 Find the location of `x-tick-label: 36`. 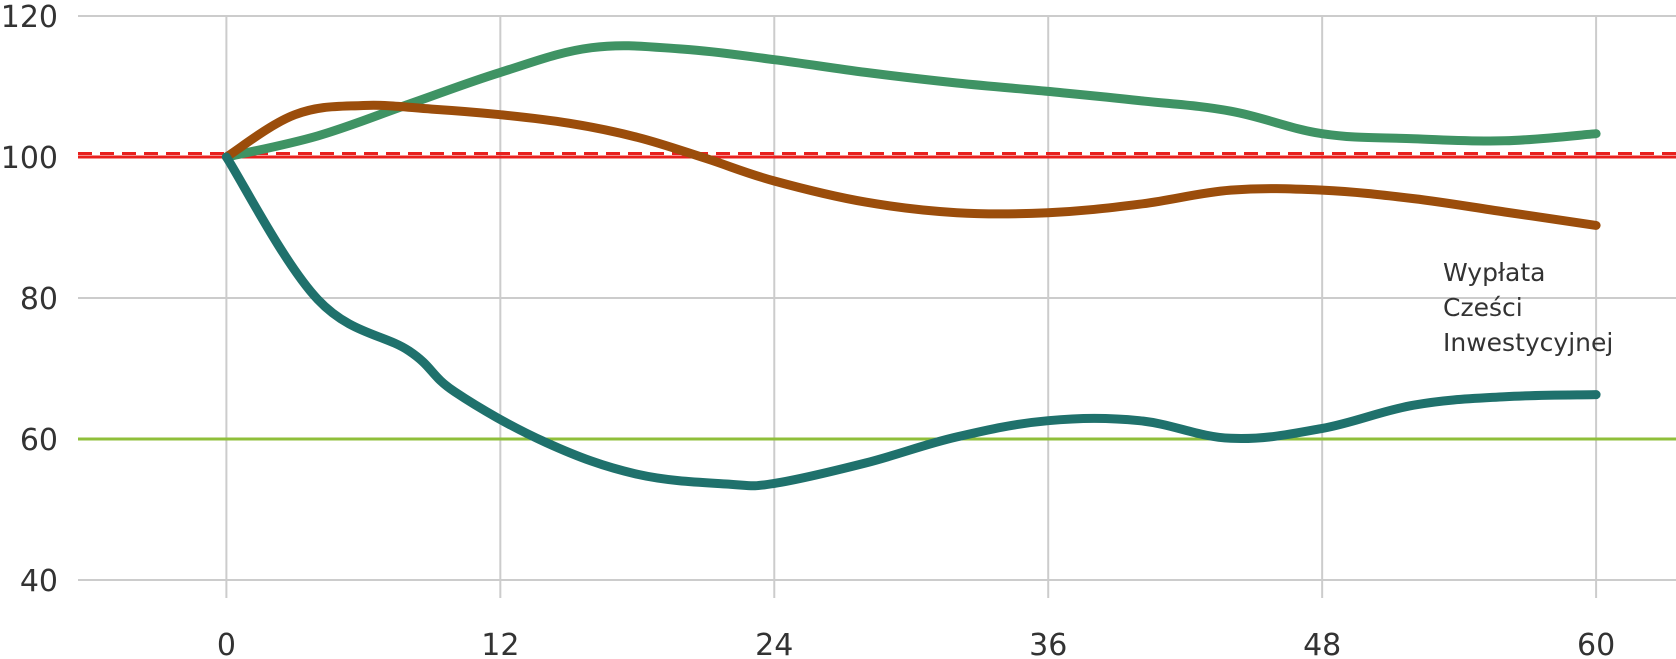

x-tick-label: 36 is located at coordinates (1048, 643).